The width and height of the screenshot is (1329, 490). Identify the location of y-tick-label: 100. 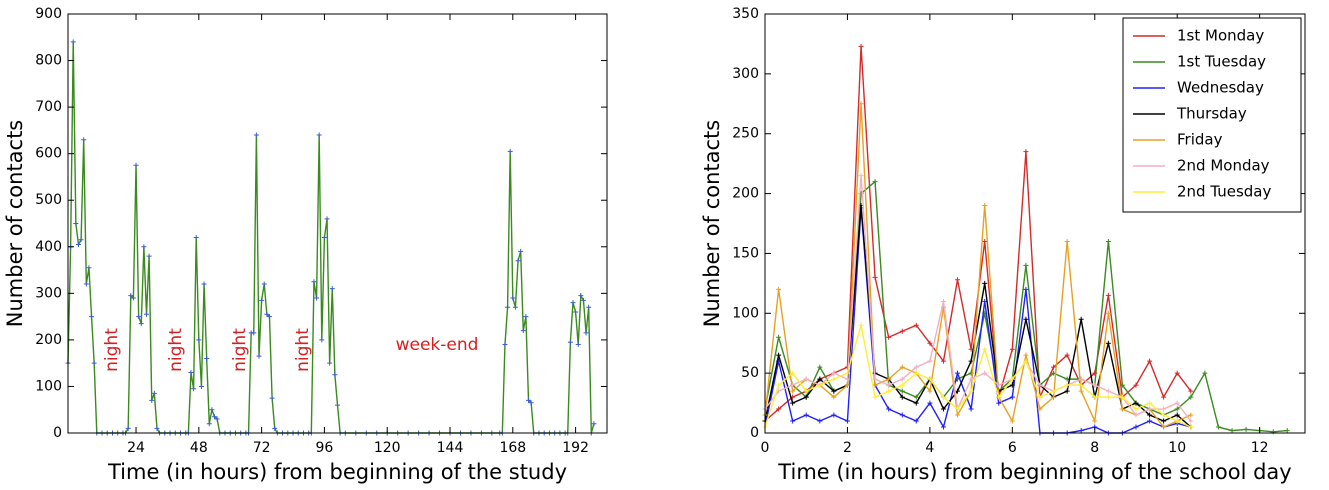
(48, 386).